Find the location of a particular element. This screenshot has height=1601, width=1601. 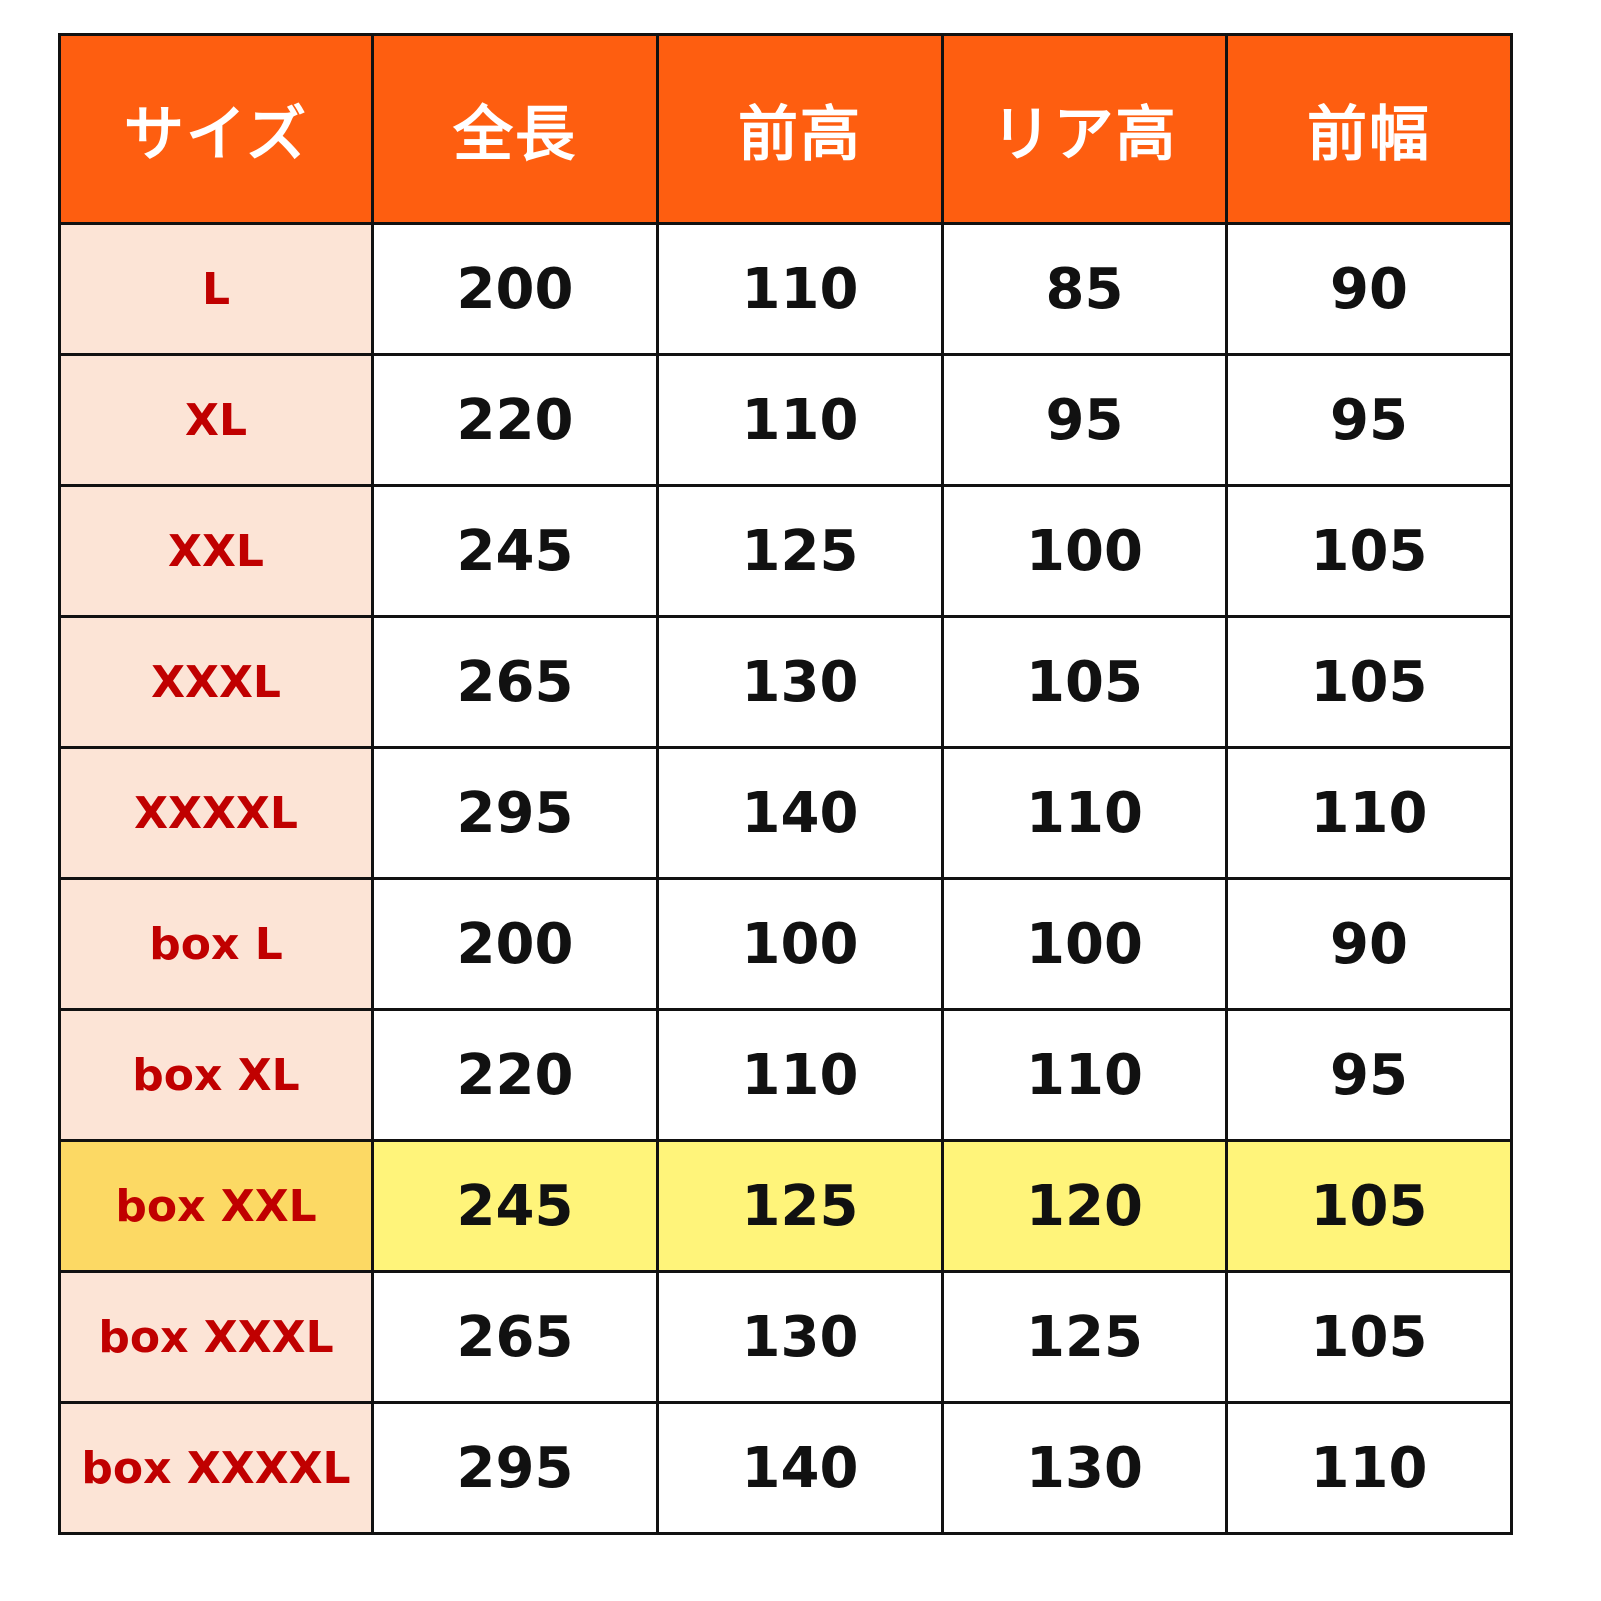

value-cell: 85 is located at coordinates (1084, 289).